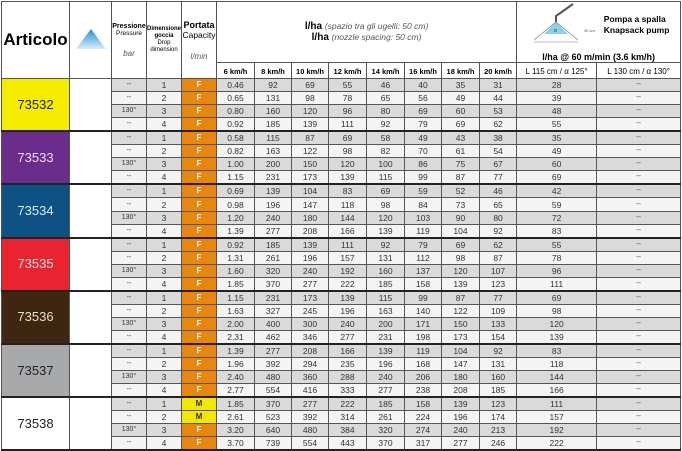 The image size is (682, 451). Describe the element at coordinates (273, 430) in the screenshot. I see `lha-6-cell: 640` at that location.